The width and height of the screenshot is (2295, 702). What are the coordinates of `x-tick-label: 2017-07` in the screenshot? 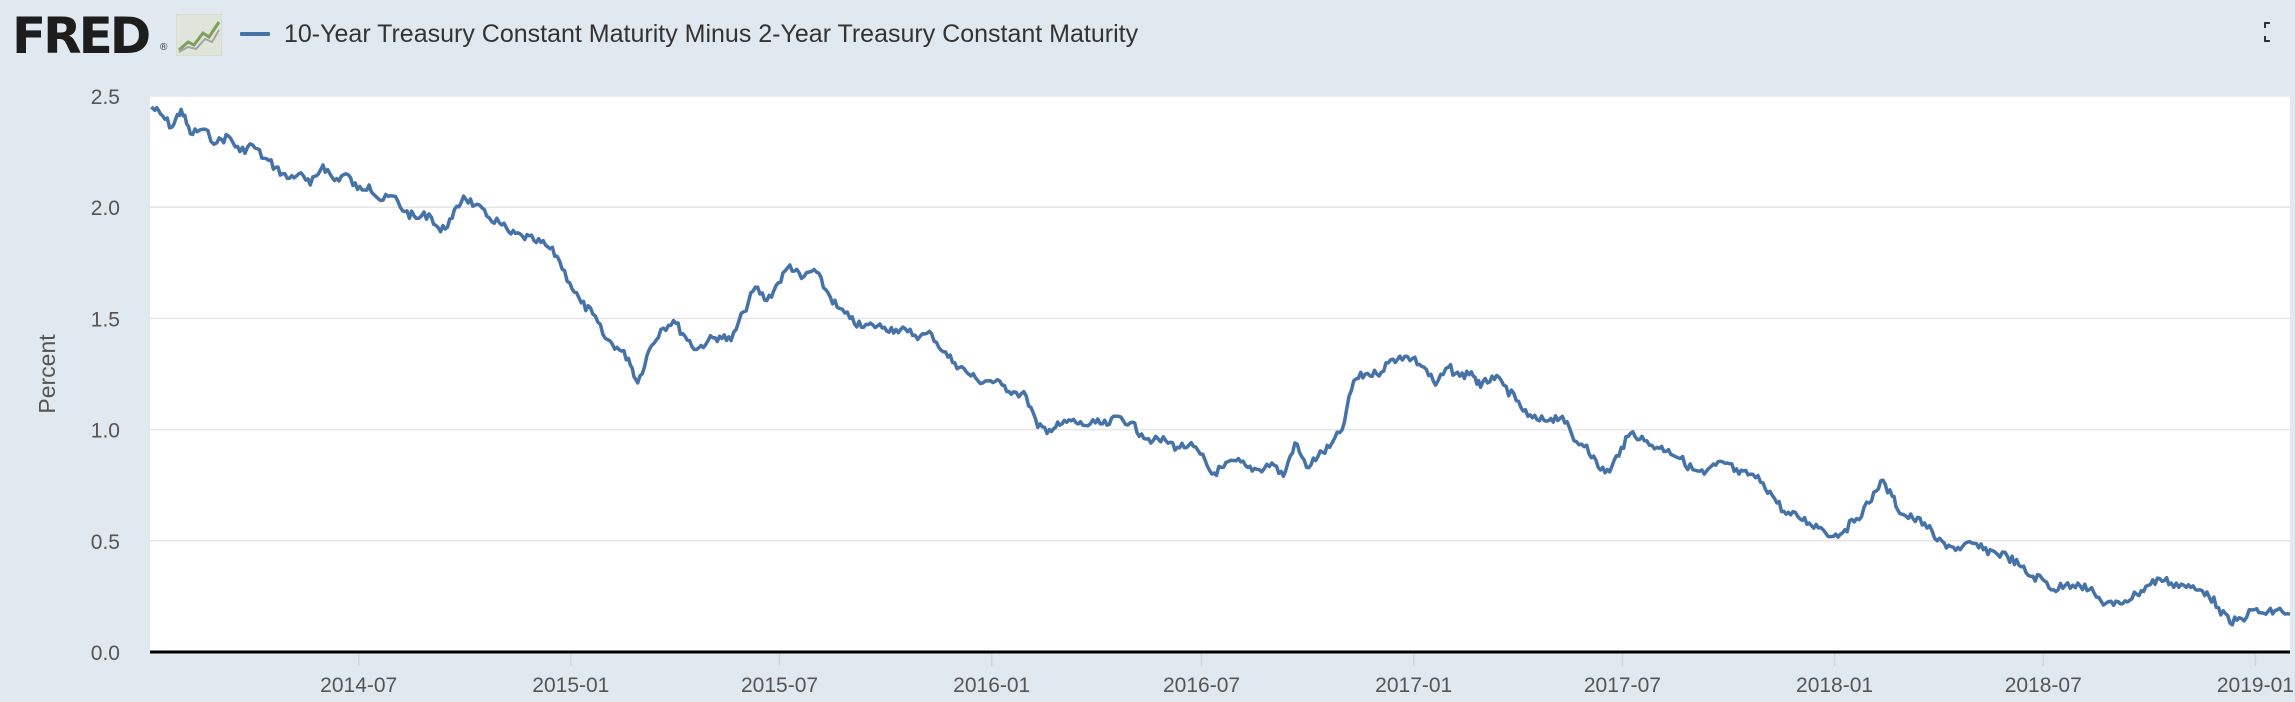 It's located at (1622, 685).